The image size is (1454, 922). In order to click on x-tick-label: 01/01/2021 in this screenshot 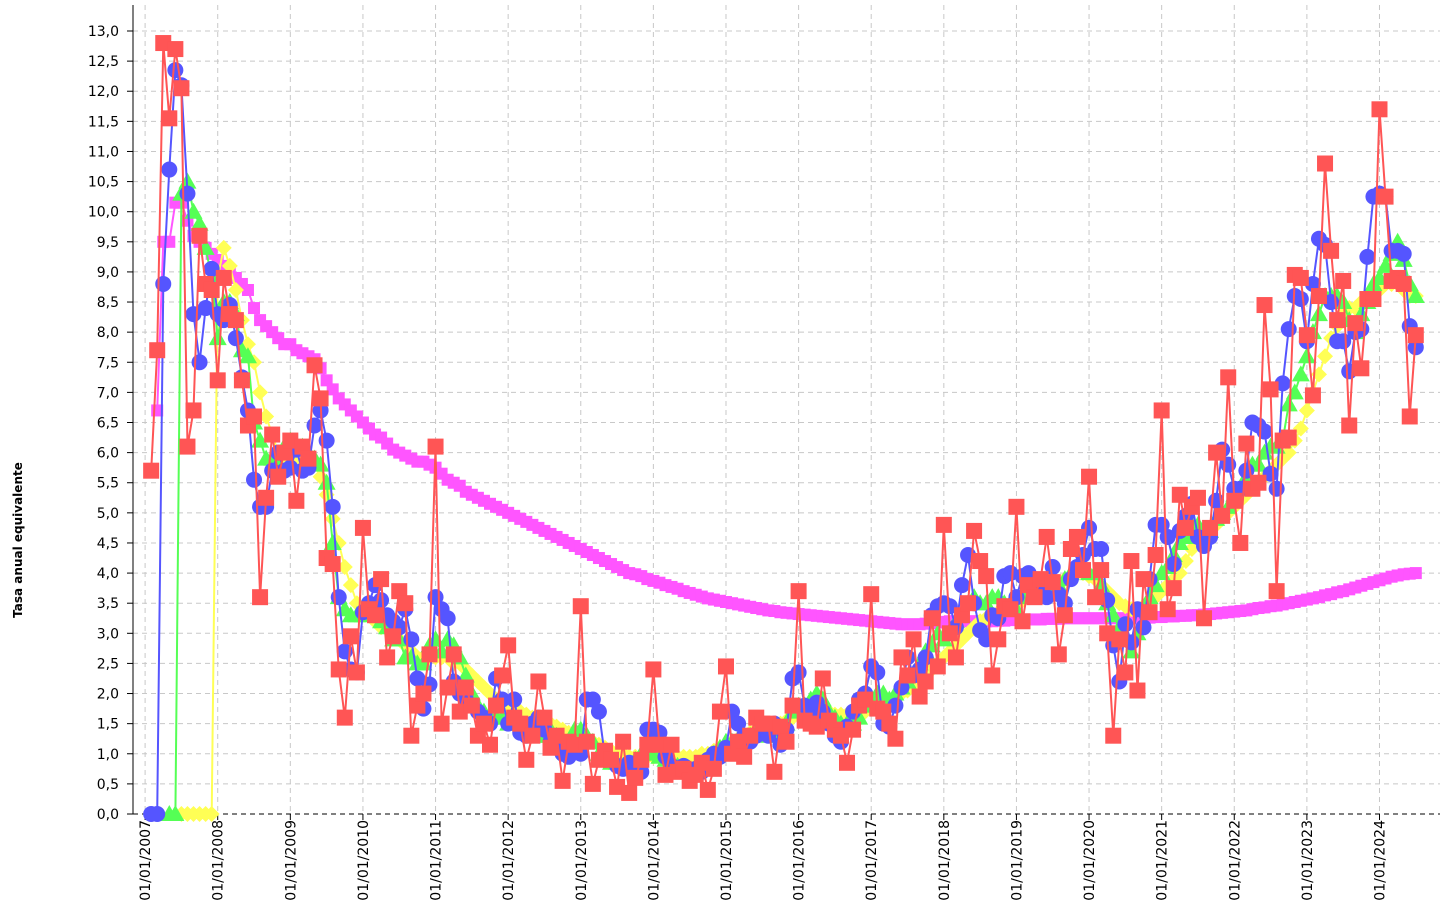, I will do `click(1163, 860)`.